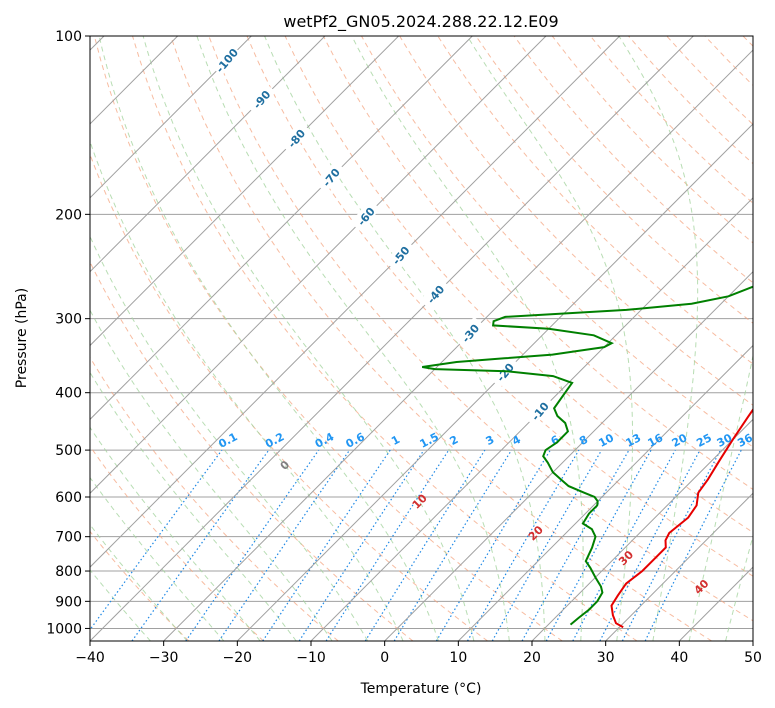 This screenshot has width=775, height=708. Describe the element at coordinates (634, 440) in the screenshot. I see `mixing-ratio-label: 13` at that location.